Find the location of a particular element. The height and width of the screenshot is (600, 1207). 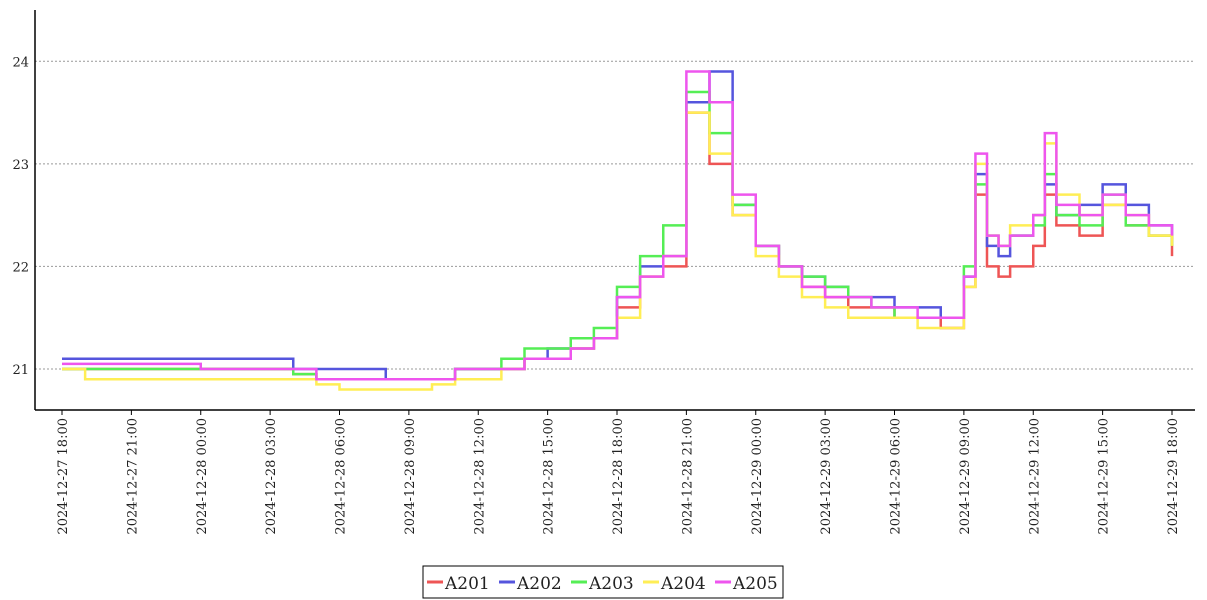

x-tick-label: 2024-12-29 06:00 is located at coordinates (896, 476).